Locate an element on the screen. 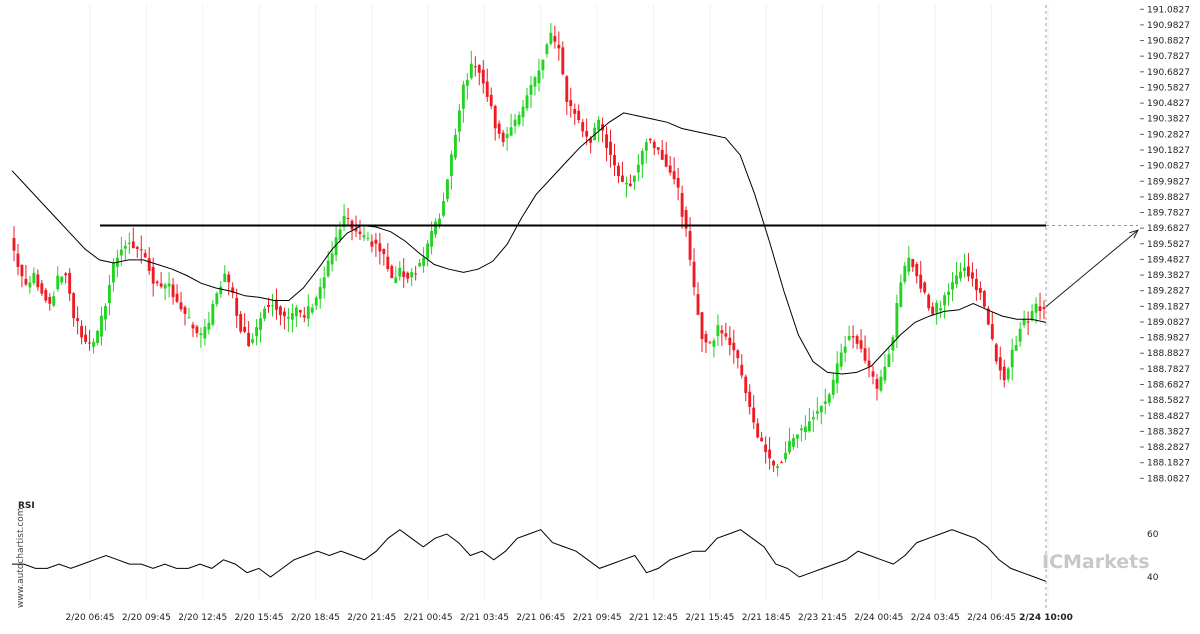 This screenshot has height=634, width=1200. forecast-arrow-line is located at coordinates (1092, 268).